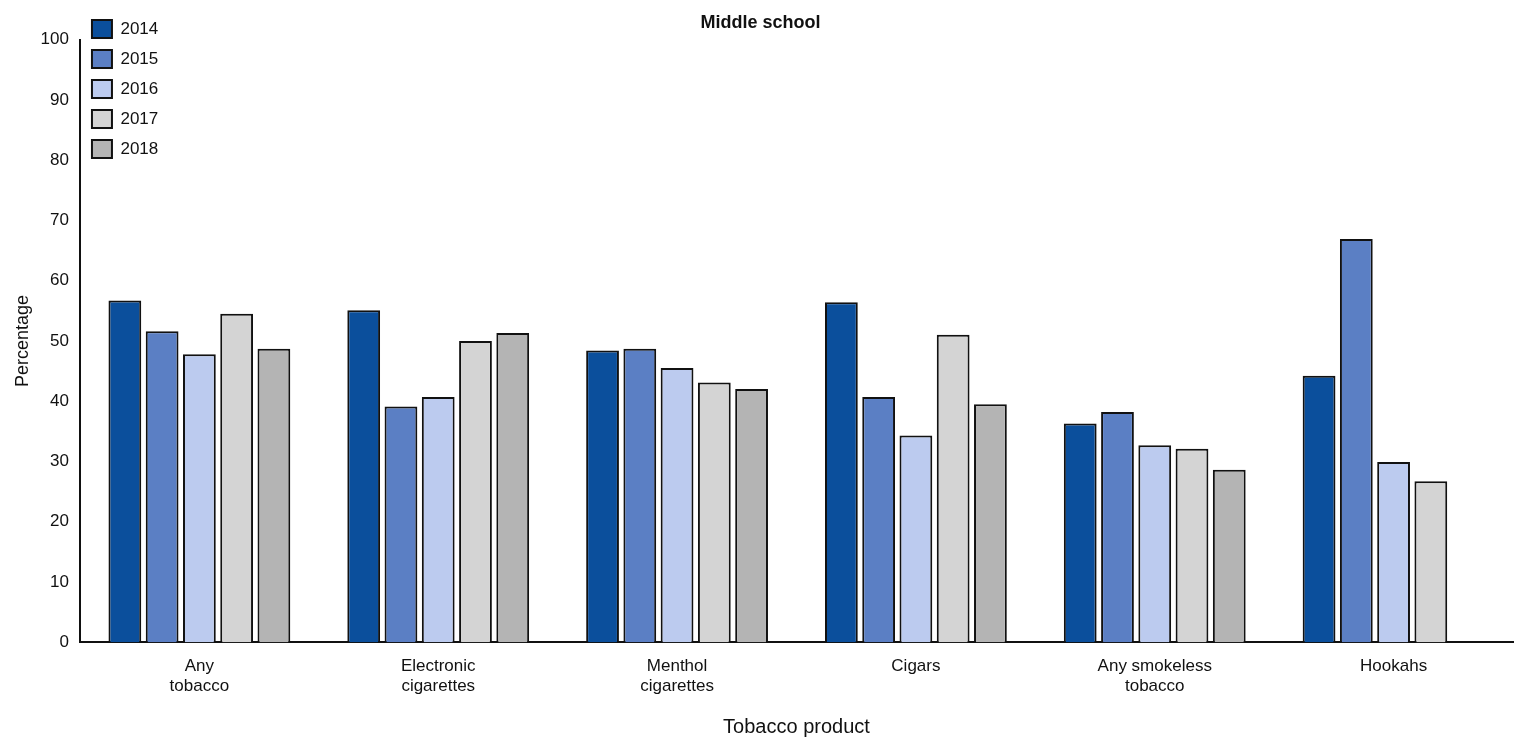  What do you see at coordinates (139, 88) in the screenshot?
I see `legend-label: 2016` at bounding box center [139, 88].